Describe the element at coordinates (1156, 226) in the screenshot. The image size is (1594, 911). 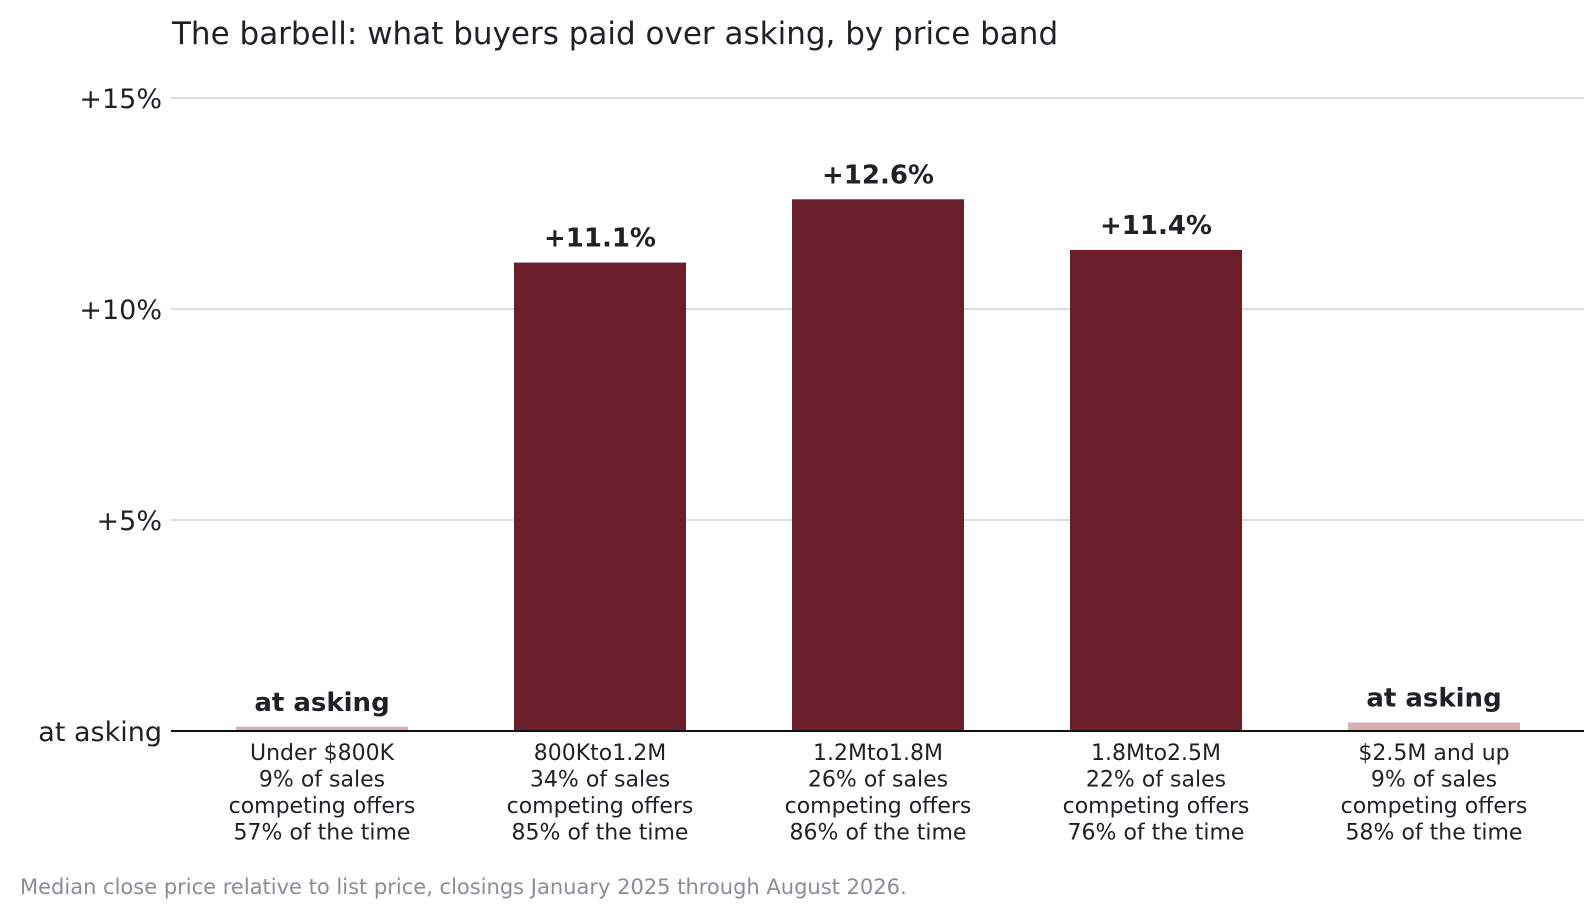
I see `bar-value-label: +11.4%` at that location.